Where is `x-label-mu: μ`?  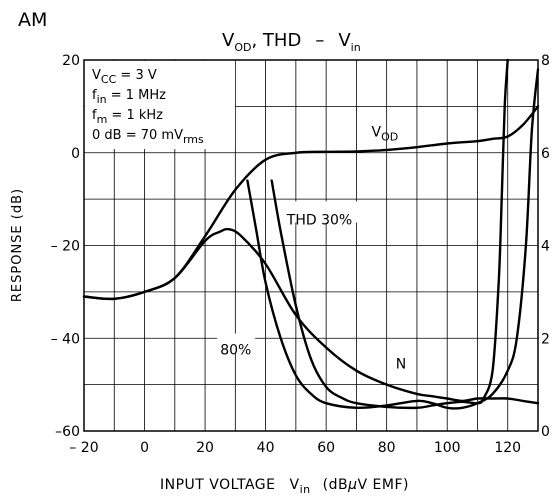
x-label-mu: μ is located at coordinates (352, 485).